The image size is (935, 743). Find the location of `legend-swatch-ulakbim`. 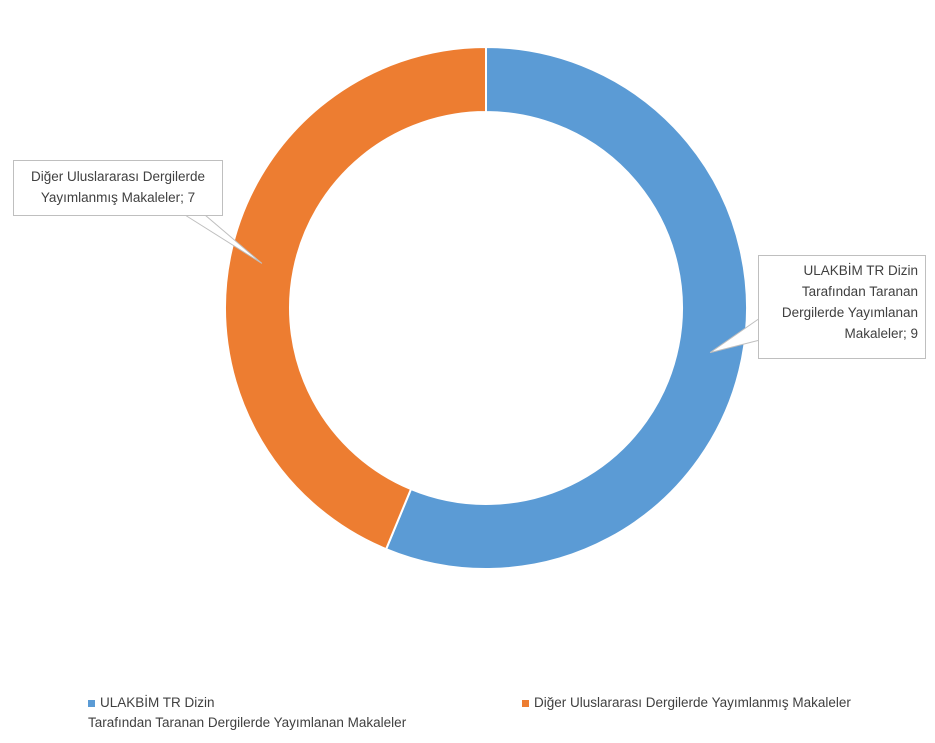

legend-swatch-ulakbim is located at coordinates (91, 703).